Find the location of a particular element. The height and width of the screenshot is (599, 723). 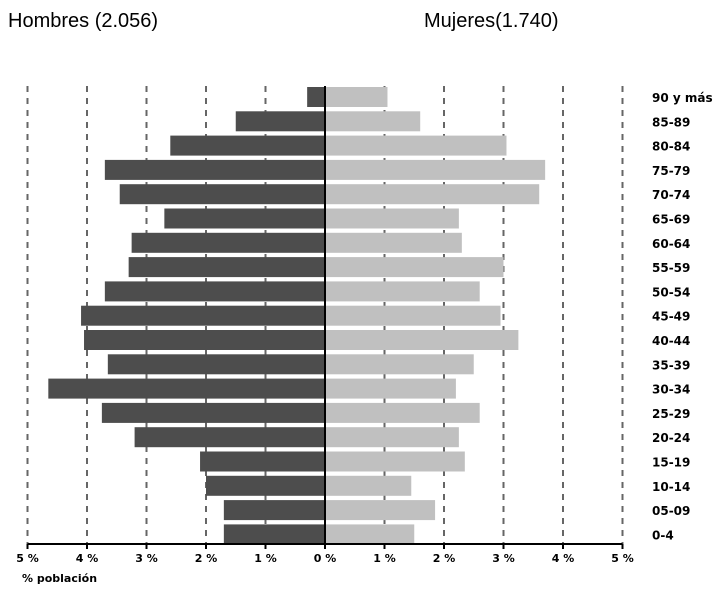

title-women: Mujeres(1.740) is located at coordinates (491, 21).